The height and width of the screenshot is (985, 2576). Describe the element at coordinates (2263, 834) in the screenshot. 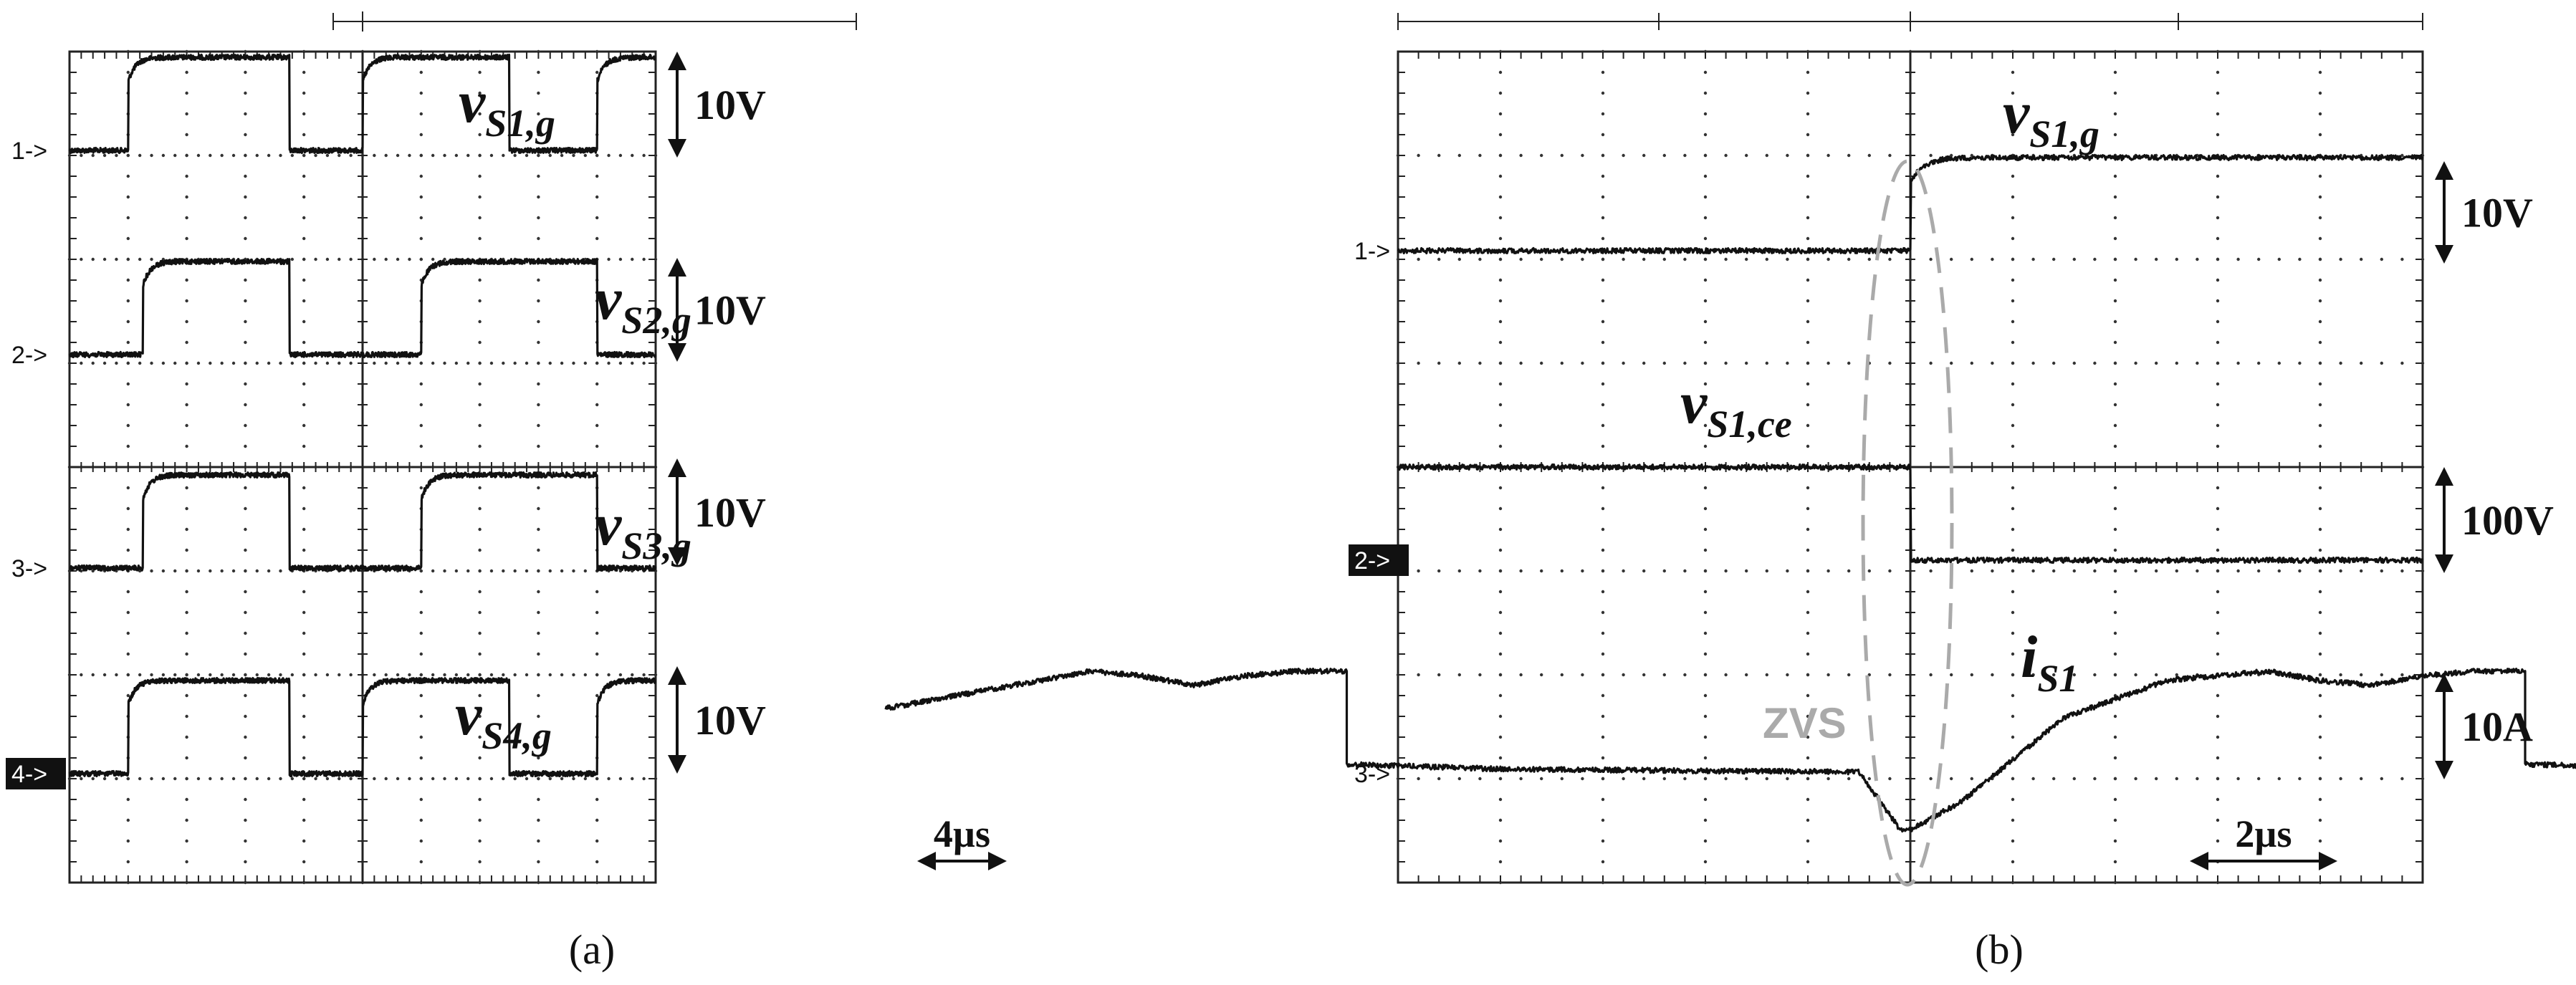

I see `time-scale-label: 2µs` at that location.